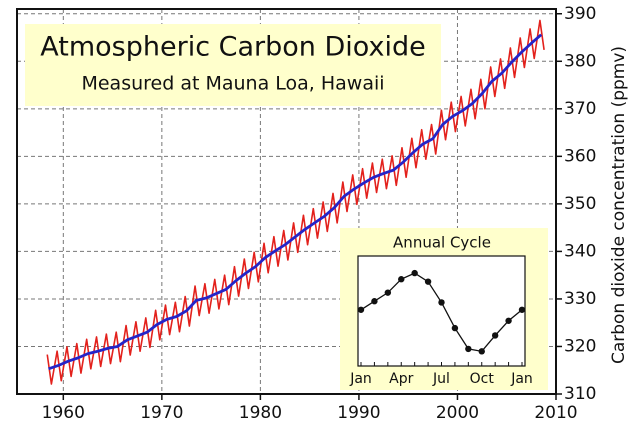  Describe the element at coordinates (401, 379) in the screenshot. I see `x-tick-label: Apr` at that location.